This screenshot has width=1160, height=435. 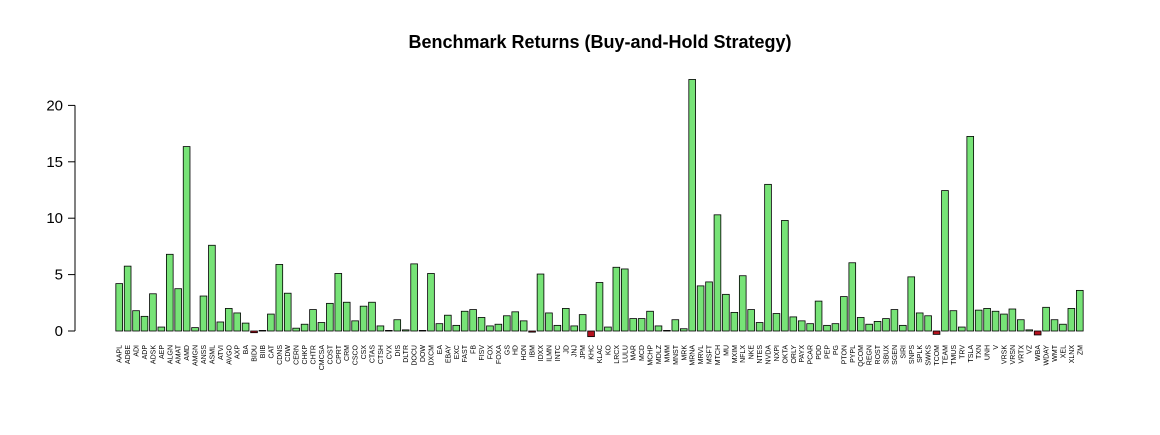 I want to click on x-tick-label: ORLY, so click(x=794, y=354).